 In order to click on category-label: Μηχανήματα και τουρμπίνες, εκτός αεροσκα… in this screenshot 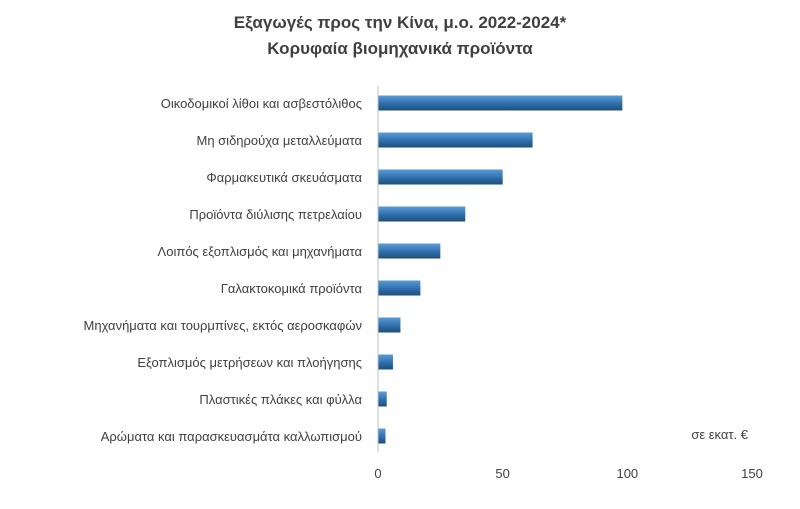, I will do `click(223, 325)`.